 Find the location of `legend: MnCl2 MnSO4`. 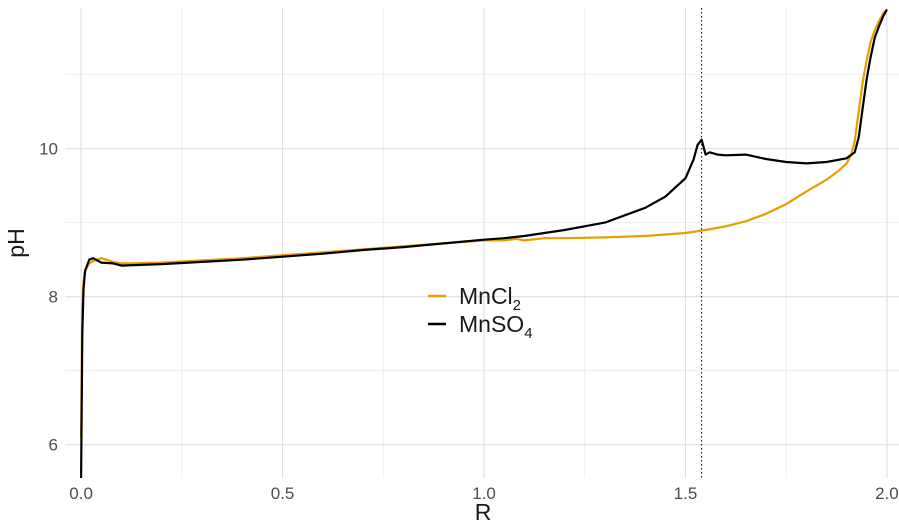

legend: MnCl2 MnSO4 is located at coordinates (480, 312).